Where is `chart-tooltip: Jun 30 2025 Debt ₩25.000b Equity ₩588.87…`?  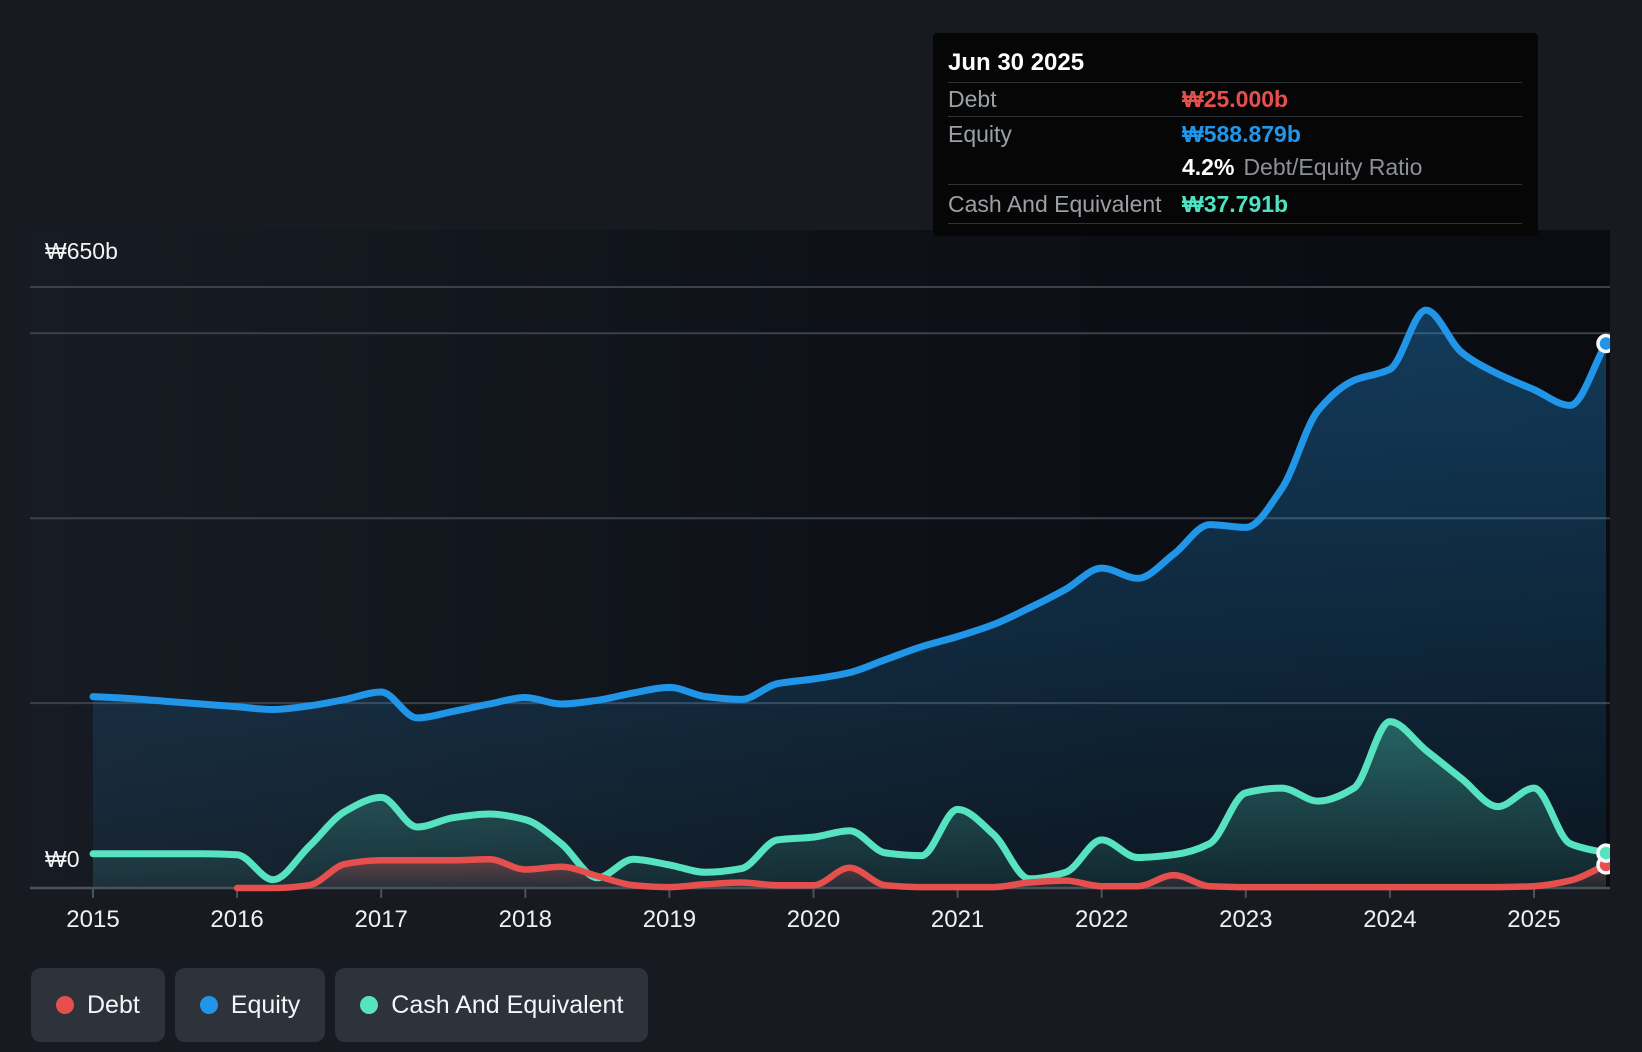 chart-tooltip: Jun 30 2025 Debt ₩25.000b Equity ₩588.87… is located at coordinates (1235, 134).